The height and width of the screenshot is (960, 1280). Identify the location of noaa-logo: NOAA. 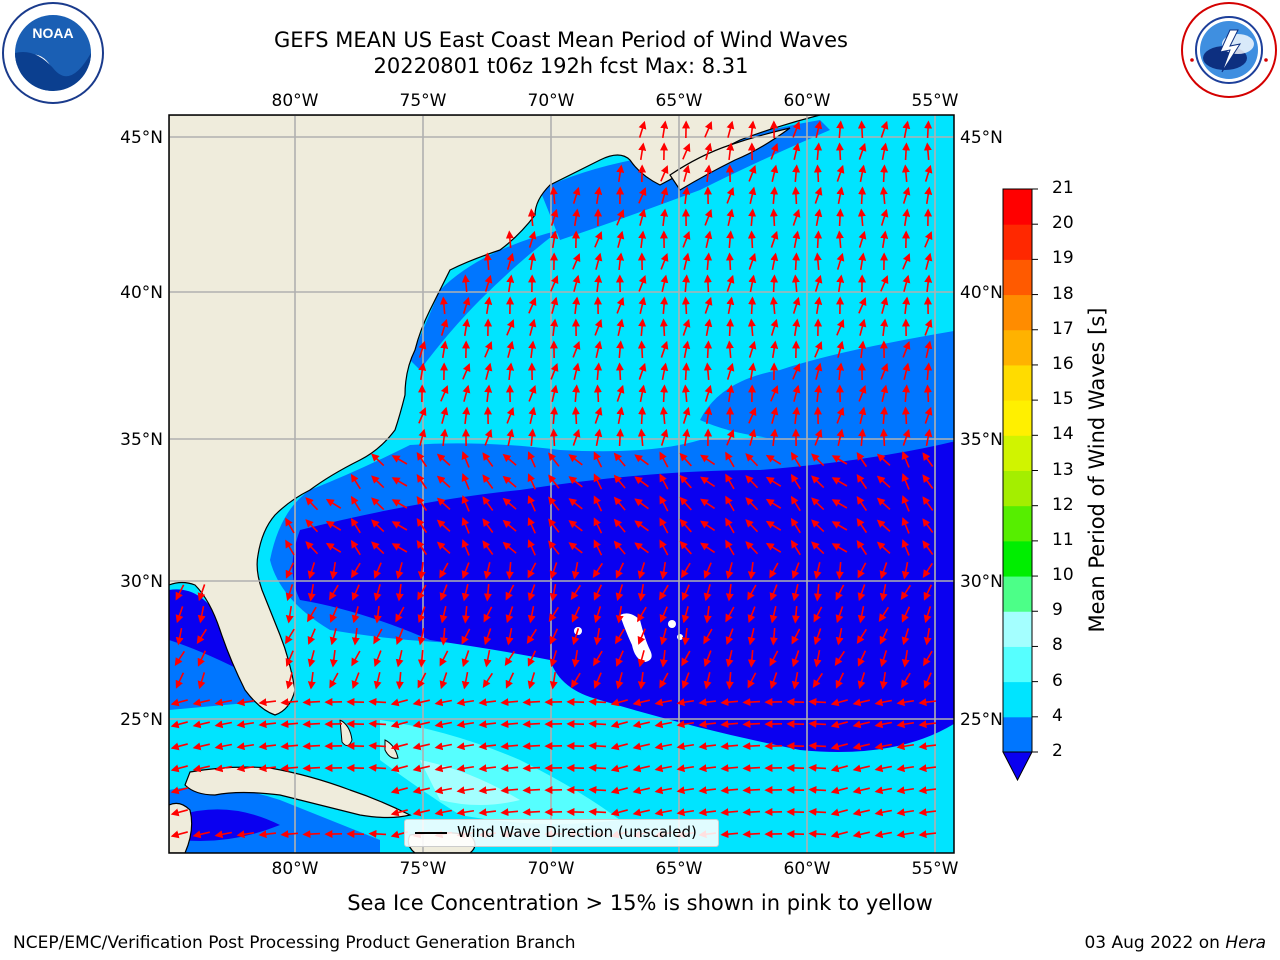
(53, 53).